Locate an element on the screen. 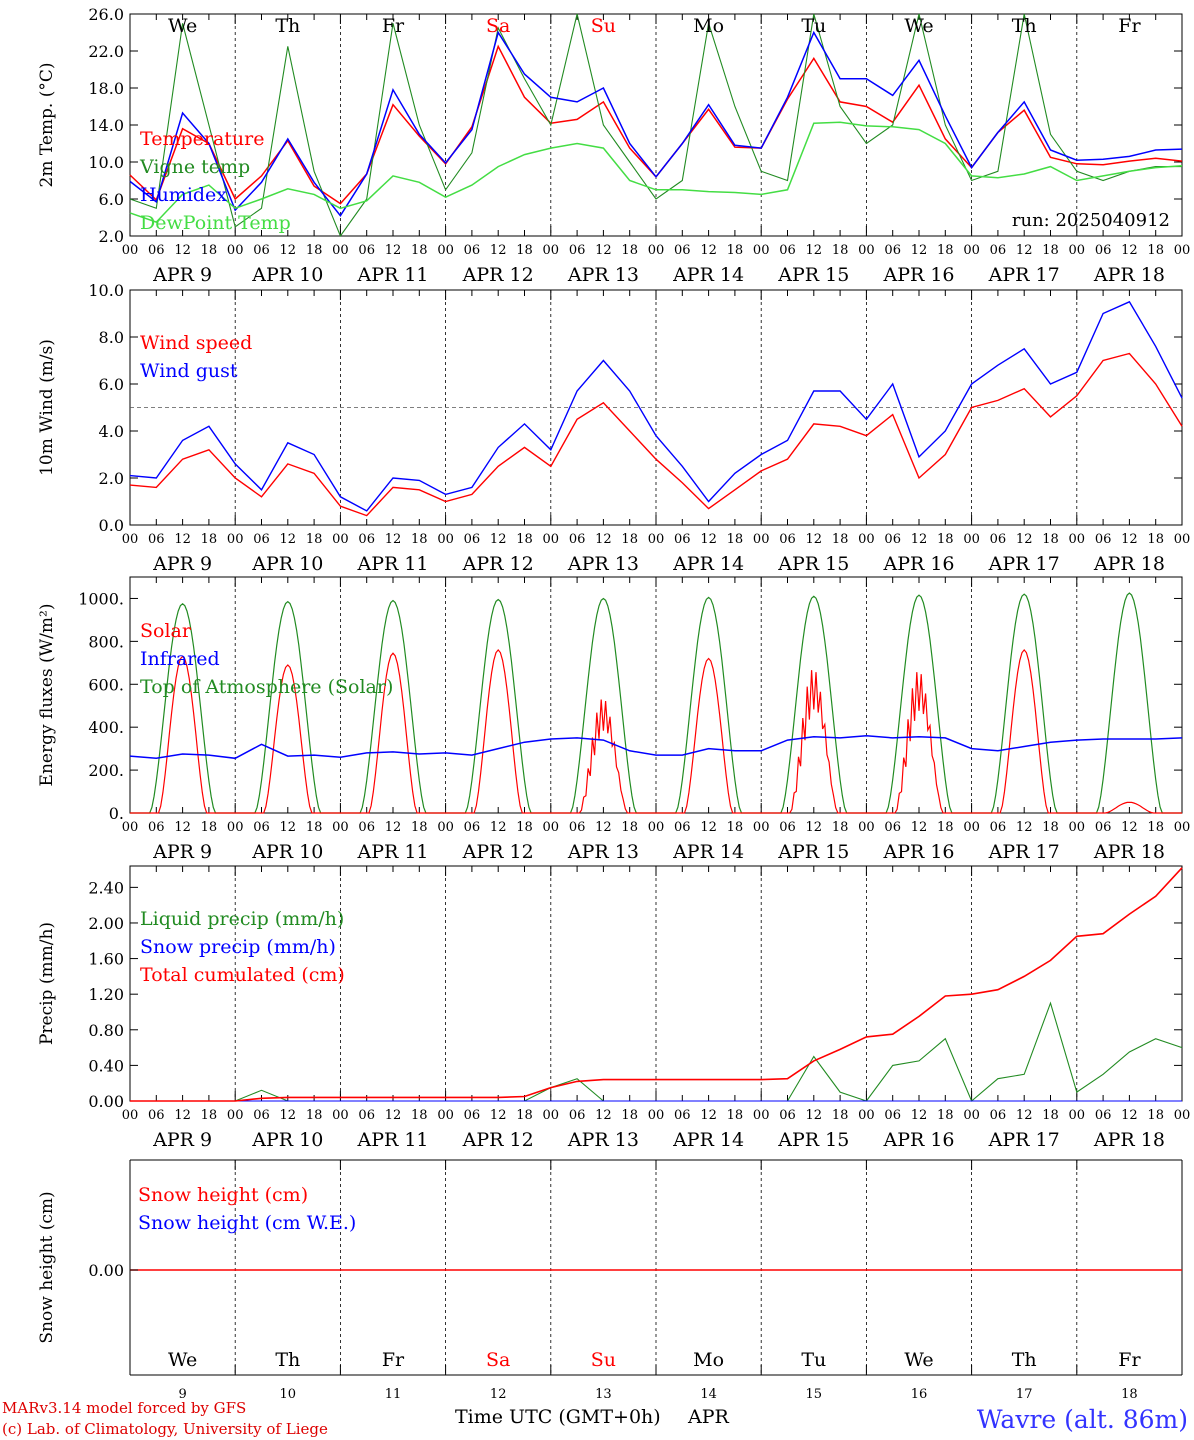 The image size is (1194, 1440). y-tick-label: 200. is located at coordinates (106, 770).